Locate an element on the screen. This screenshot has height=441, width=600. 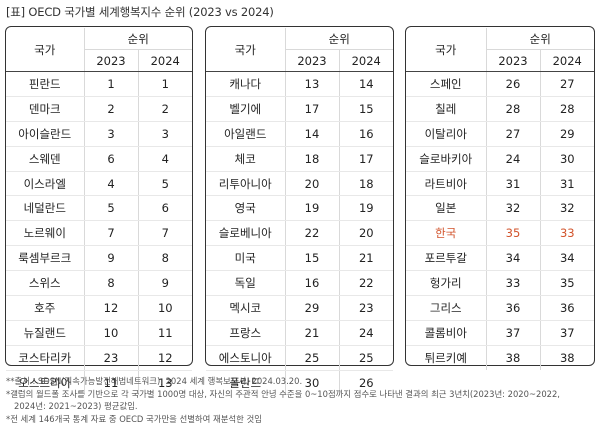
rank-2023-cell: 28 is located at coordinates (513, 109).